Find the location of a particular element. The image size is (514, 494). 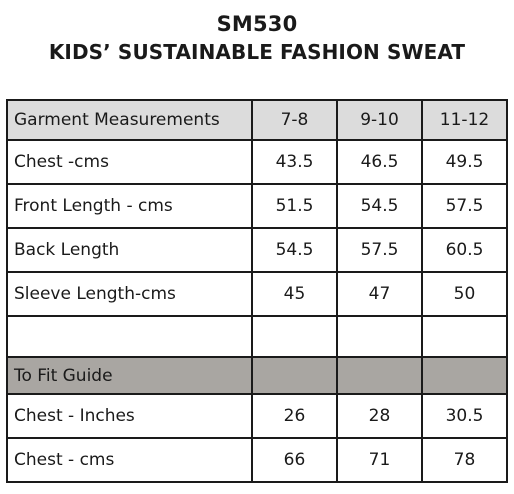

table-cell: 50 is located at coordinates (464, 294).